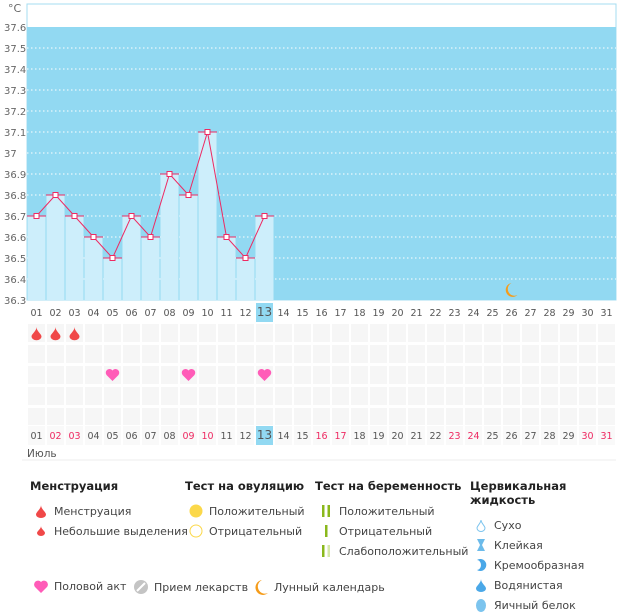 The height and width of the screenshot is (615, 626). What do you see at coordinates (10, 154) in the screenshot?
I see `y-tick-label: 37` at bounding box center [10, 154].